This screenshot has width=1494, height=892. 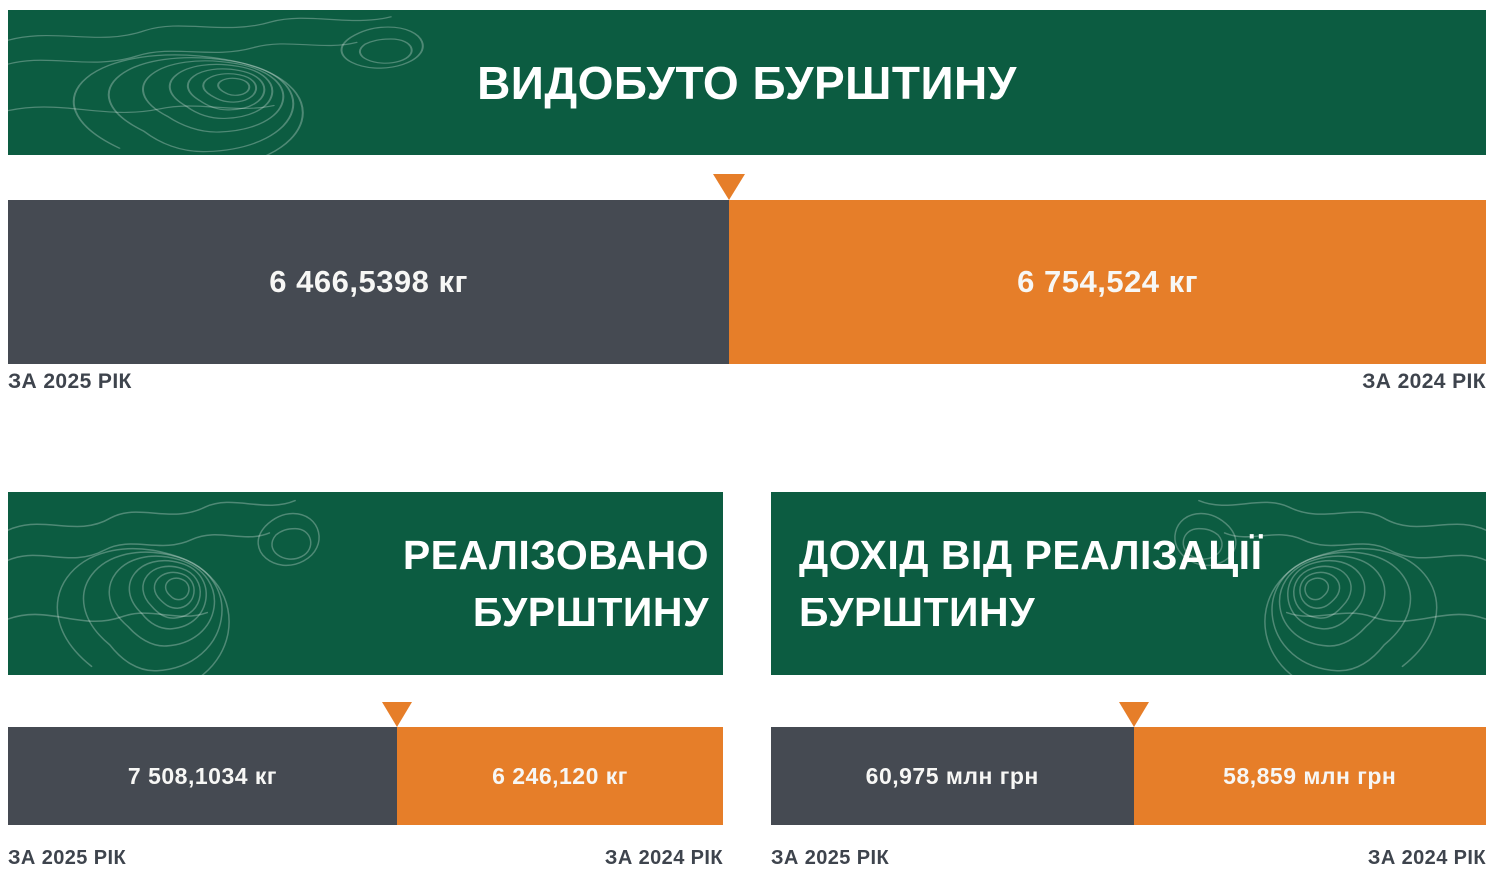 I want to click on mined-2024-segment: 6 754,524 кг, so click(x=1107, y=282).